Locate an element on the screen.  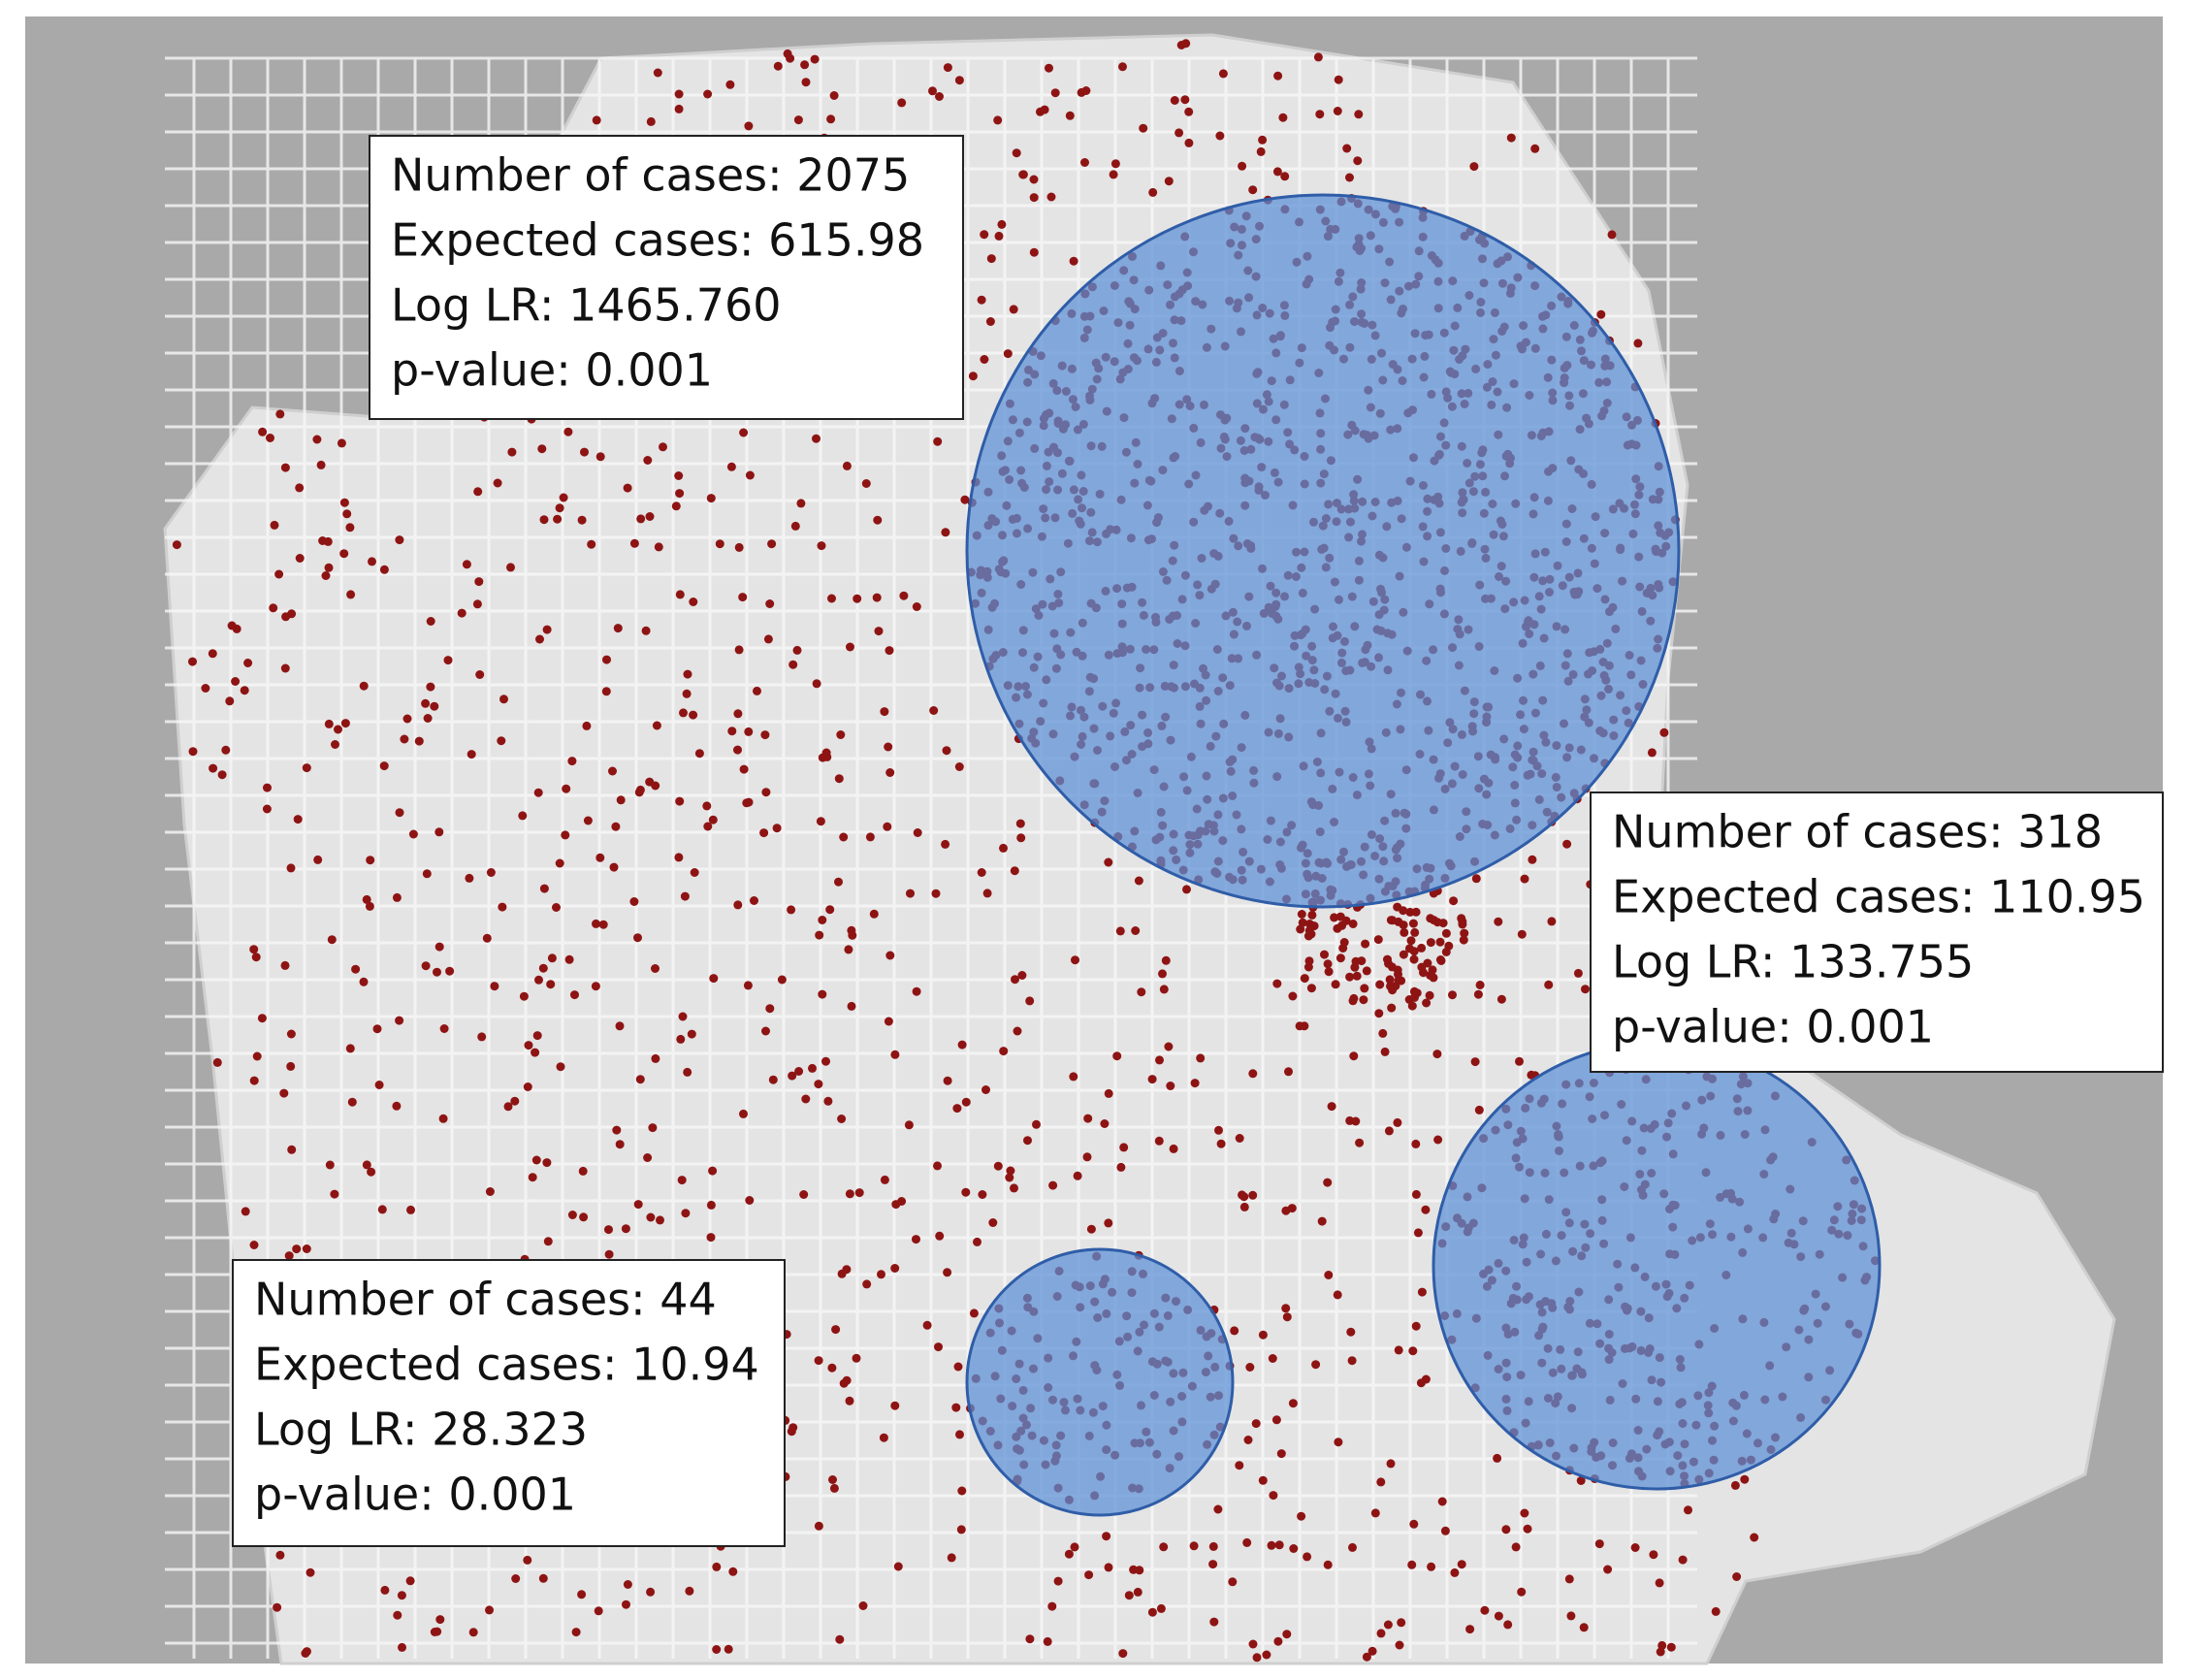
label-line: Number of cases: 2075 is located at coordinates (650, 175).